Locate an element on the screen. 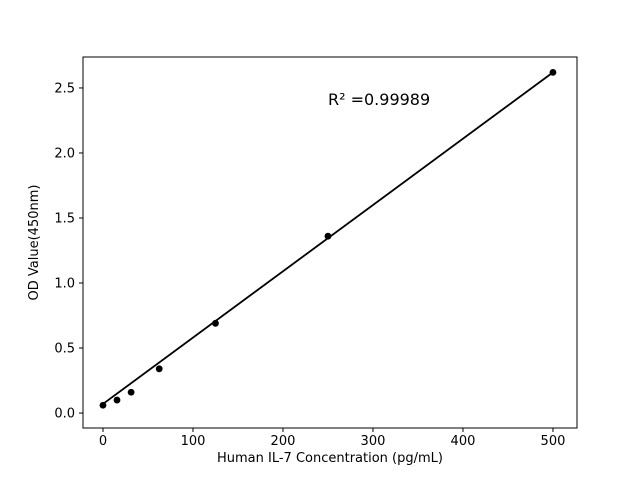 Image resolution: width=640 pixels, height=480 pixels. y-tick-label: 2.5 is located at coordinates (64, 88).